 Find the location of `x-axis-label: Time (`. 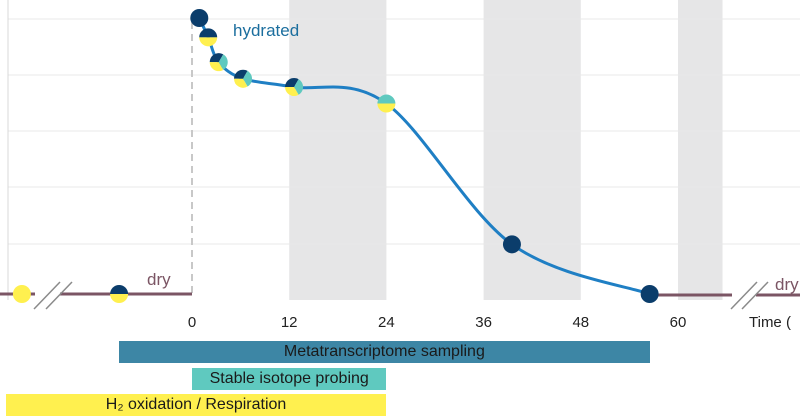

x-axis-label: Time ( is located at coordinates (770, 322).